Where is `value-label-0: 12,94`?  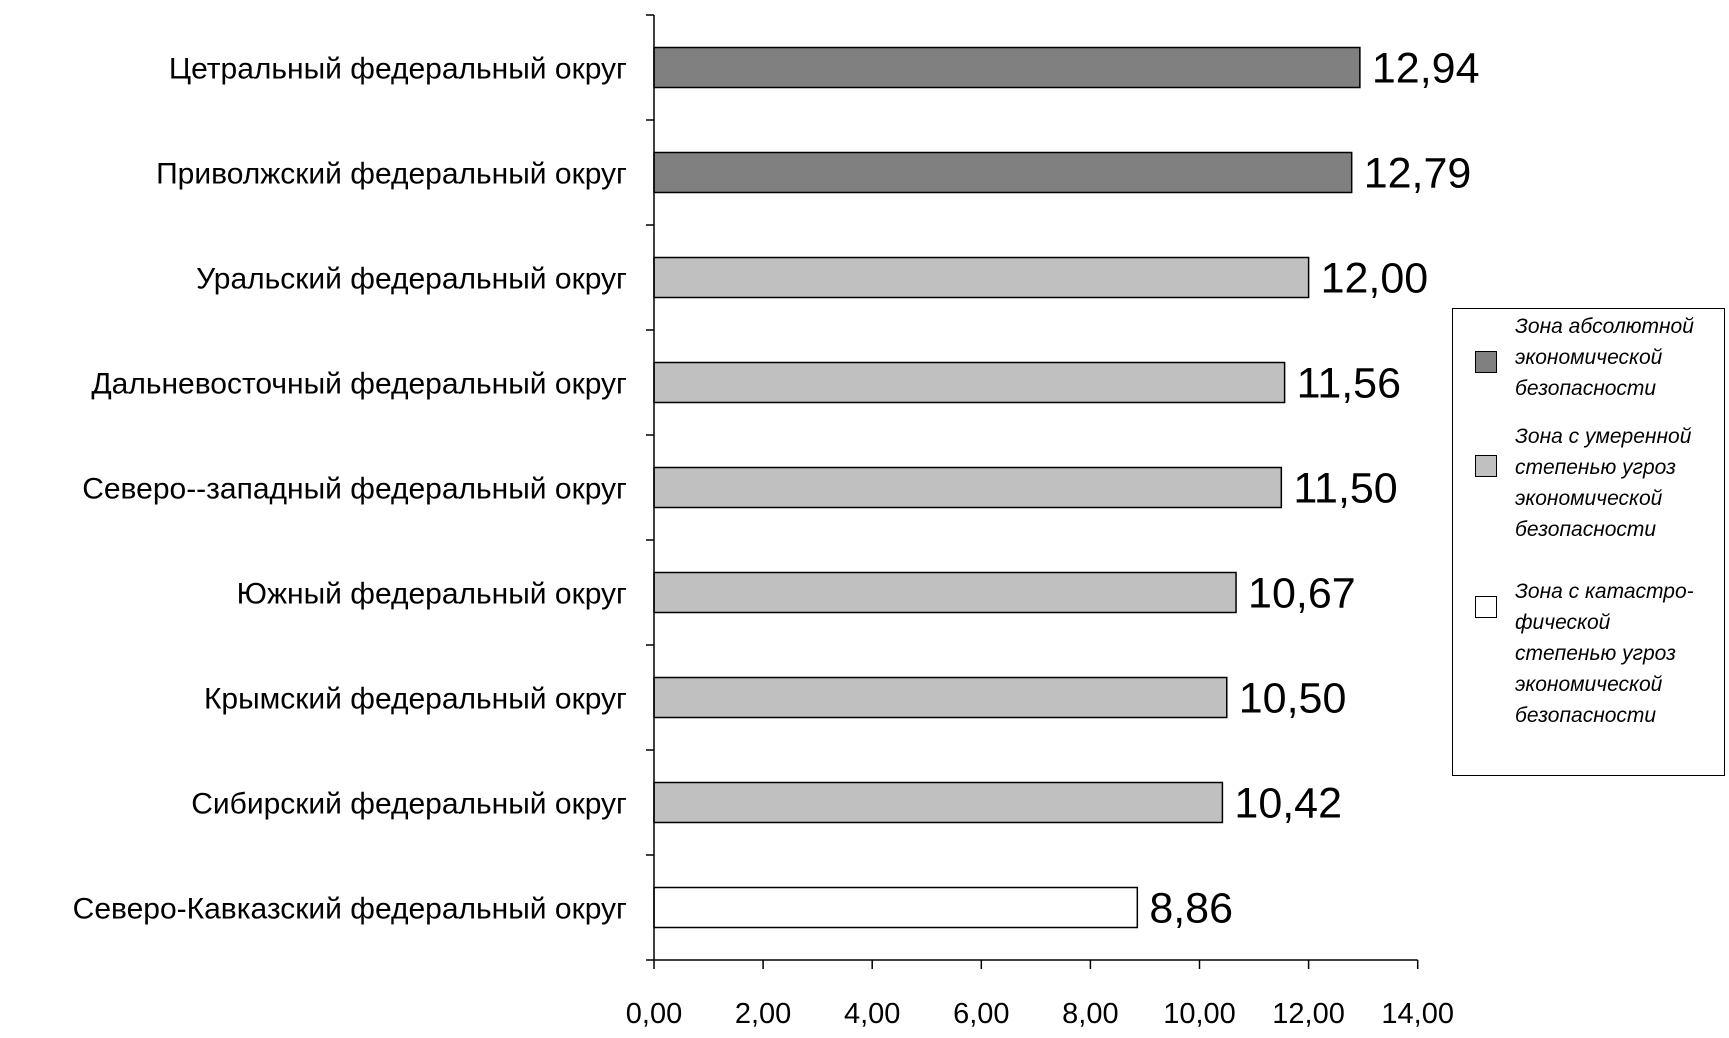 value-label-0: 12,94 is located at coordinates (1426, 69).